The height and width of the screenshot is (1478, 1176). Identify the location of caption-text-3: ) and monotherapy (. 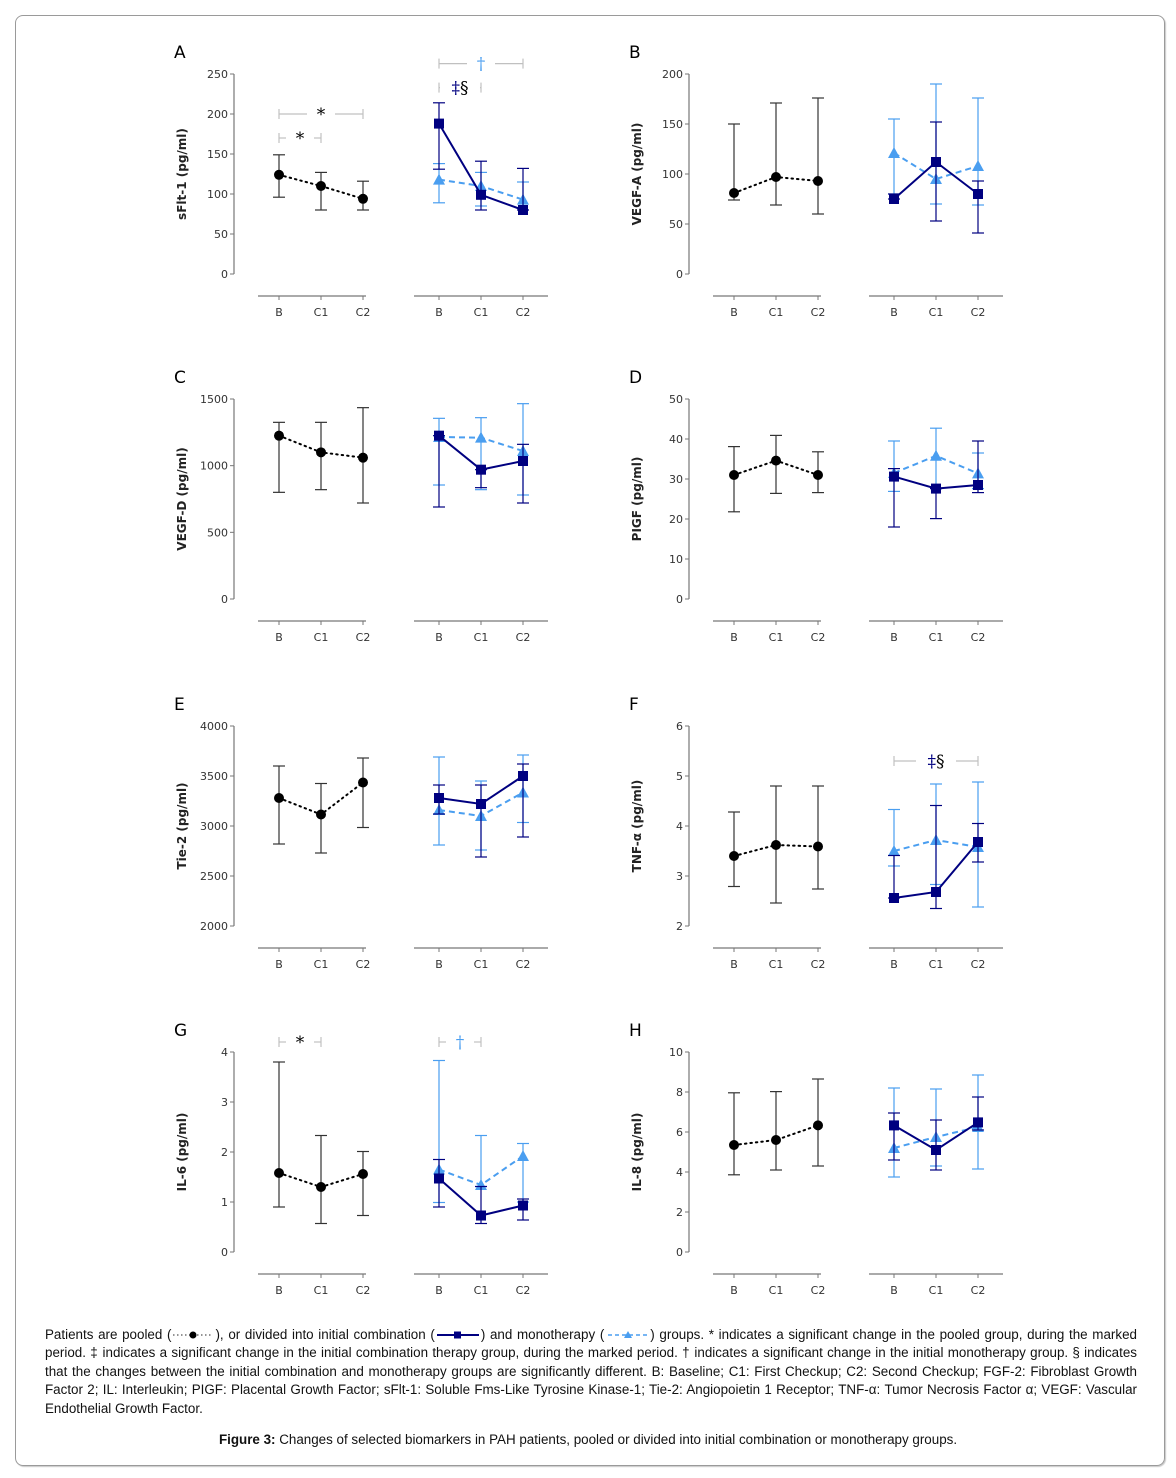
(542, 1334).